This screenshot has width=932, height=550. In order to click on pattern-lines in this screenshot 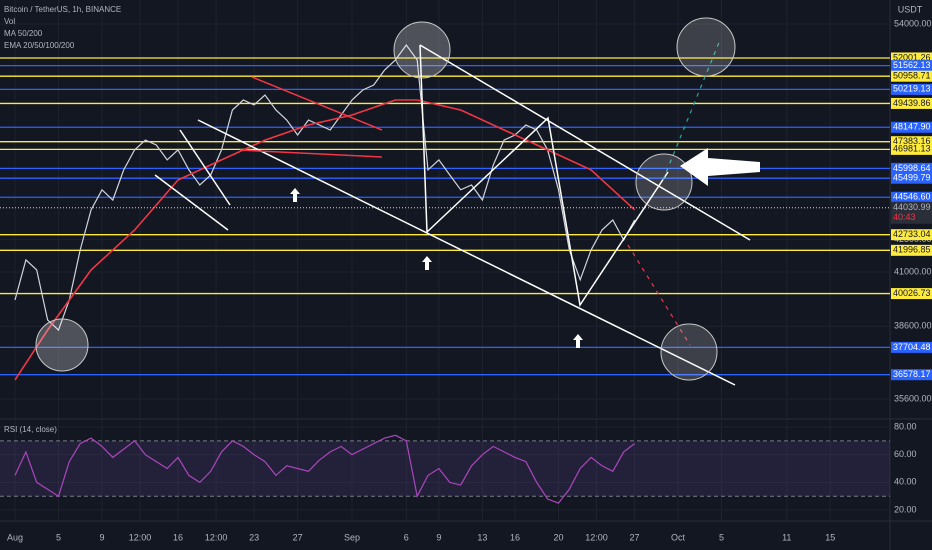, I will do `click(544, 175)`.